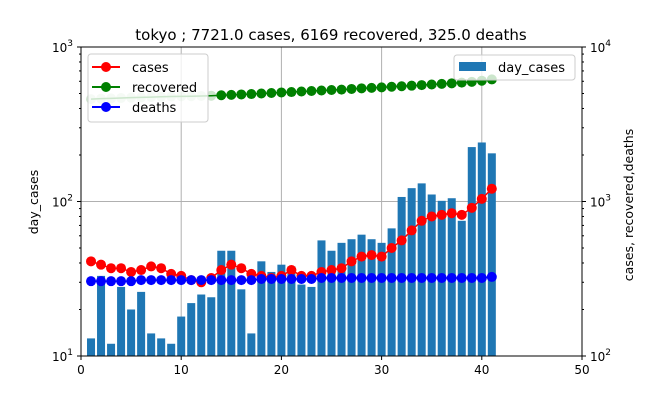 This screenshot has height=400, width=647. Describe the element at coordinates (62, 356) in the screenshot. I see `svg-text: 10¹` at that location.